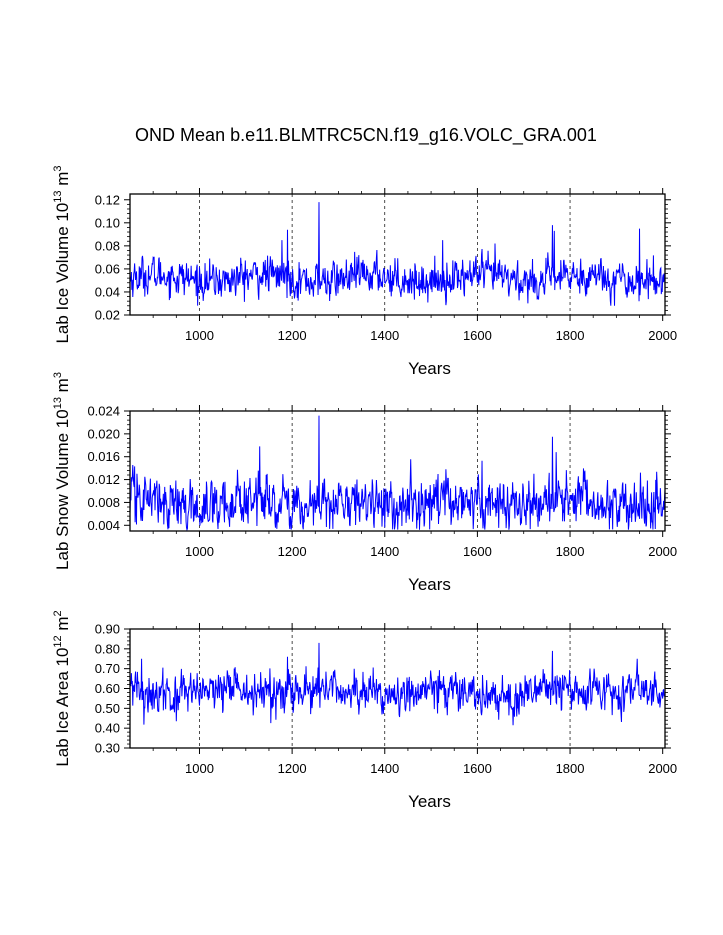 This screenshot has height=935, width=723. Describe the element at coordinates (107, 315) in the screenshot. I see `y-tick-label: 0.02` at that location.